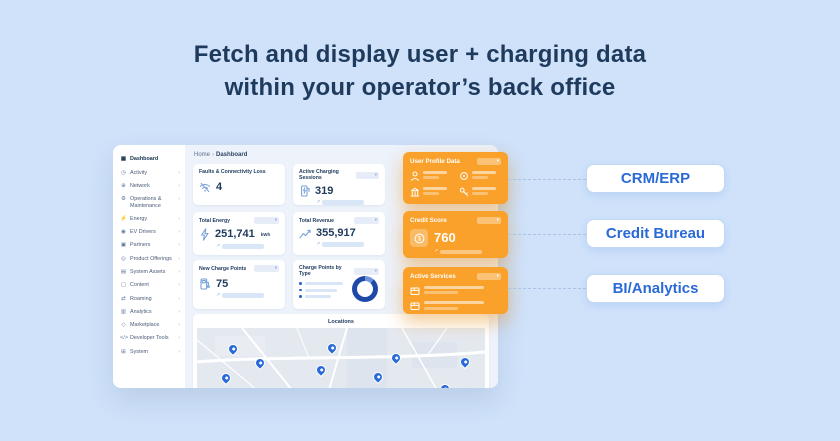  Describe the element at coordinates (232, 172) in the screenshot. I see `faults-card-title: Faults & Connectivity Loss` at that location.